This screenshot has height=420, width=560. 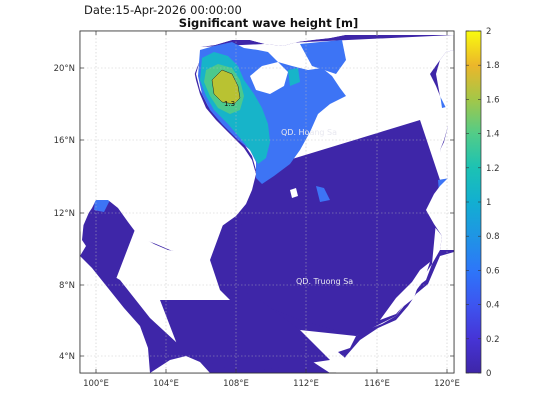 What do you see at coordinates (493, 271) in the screenshot?
I see `colorbar-tick-label: 0.6` at bounding box center [493, 271].